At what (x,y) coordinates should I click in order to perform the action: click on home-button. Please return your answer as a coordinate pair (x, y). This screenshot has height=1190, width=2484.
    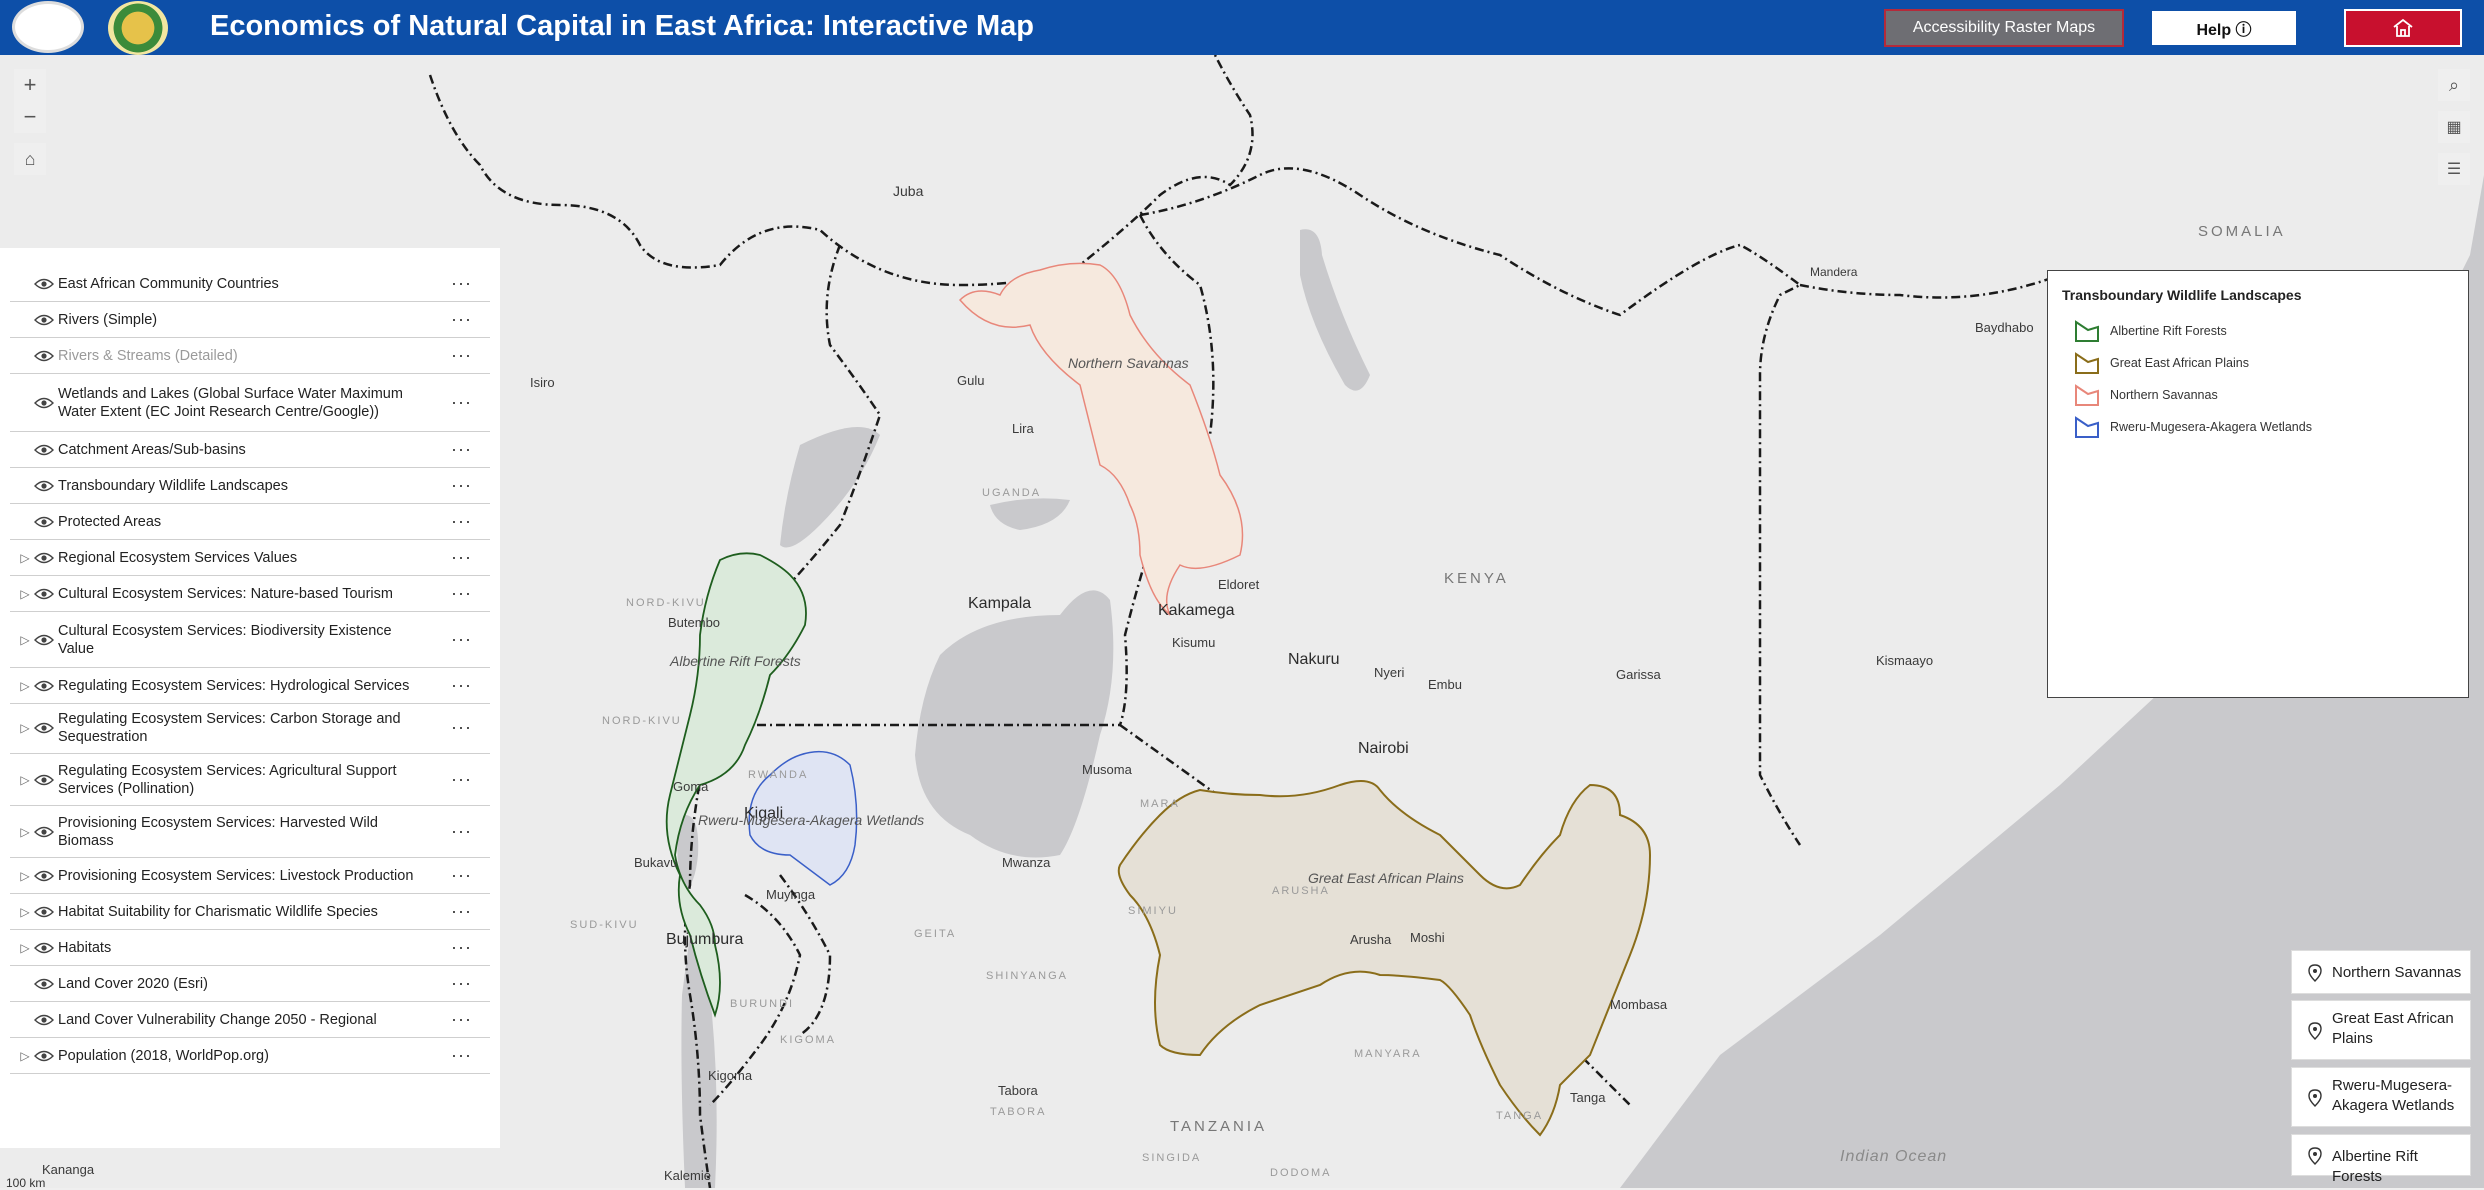
    Looking at the image, I should click on (2403, 28).